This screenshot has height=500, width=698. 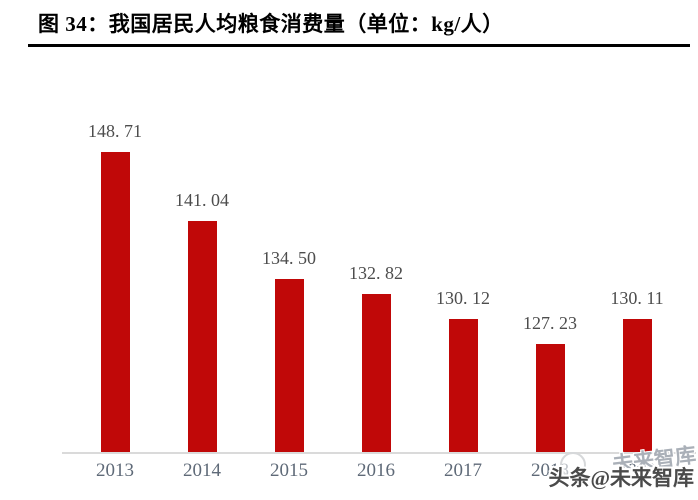 What do you see at coordinates (550, 323) in the screenshot?
I see `bar-value-label: 127. 23` at bounding box center [550, 323].